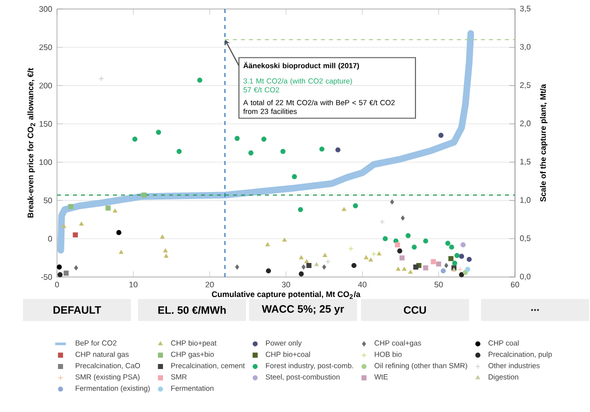 The image size is (590, 412). Describe the element at coordinates (525, 277) in the screenshot. I see `y2-tick-label: 0,0` at that location.